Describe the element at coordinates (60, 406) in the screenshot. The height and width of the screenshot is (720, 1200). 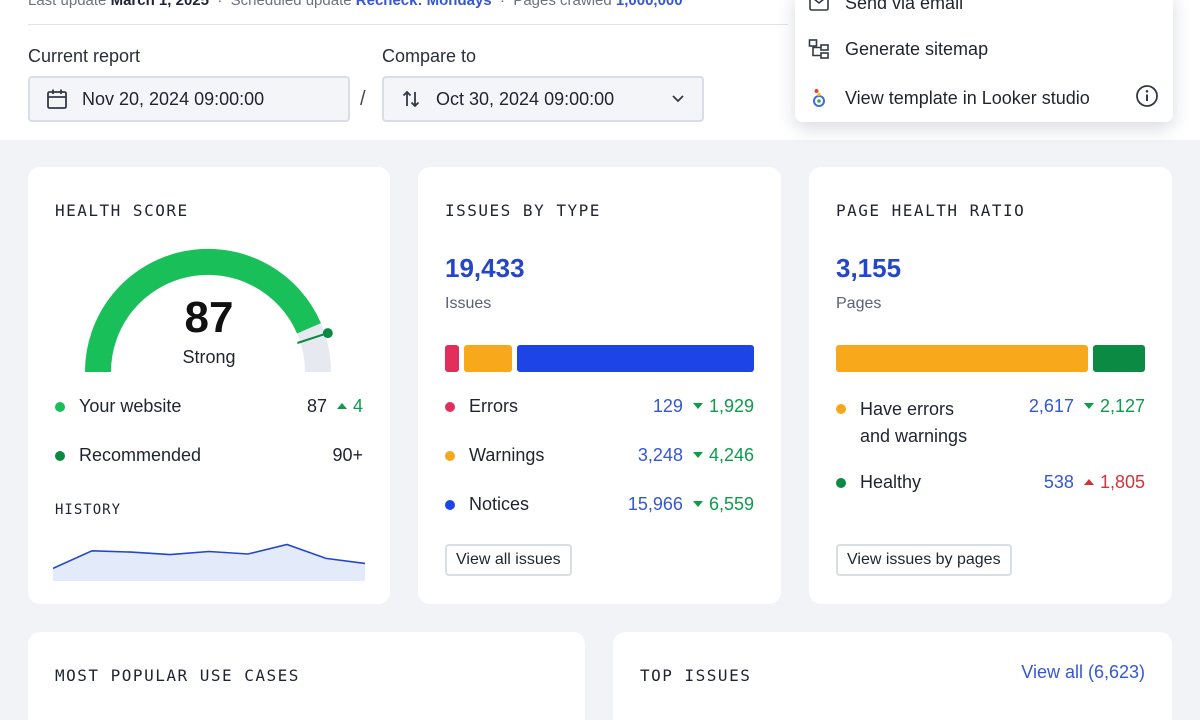
I see `your-website-dot` at that location.